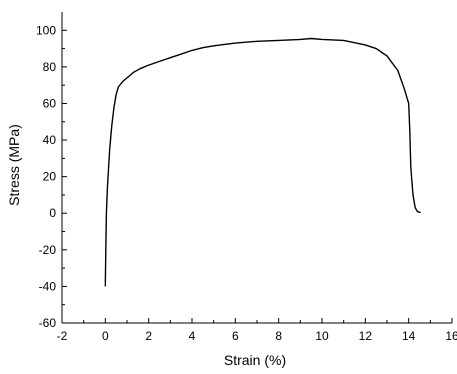  What do you see at coordinates (50, 103) in the screenshot?
I see `y-tick-label: 60` at bounding box center [50, 103].